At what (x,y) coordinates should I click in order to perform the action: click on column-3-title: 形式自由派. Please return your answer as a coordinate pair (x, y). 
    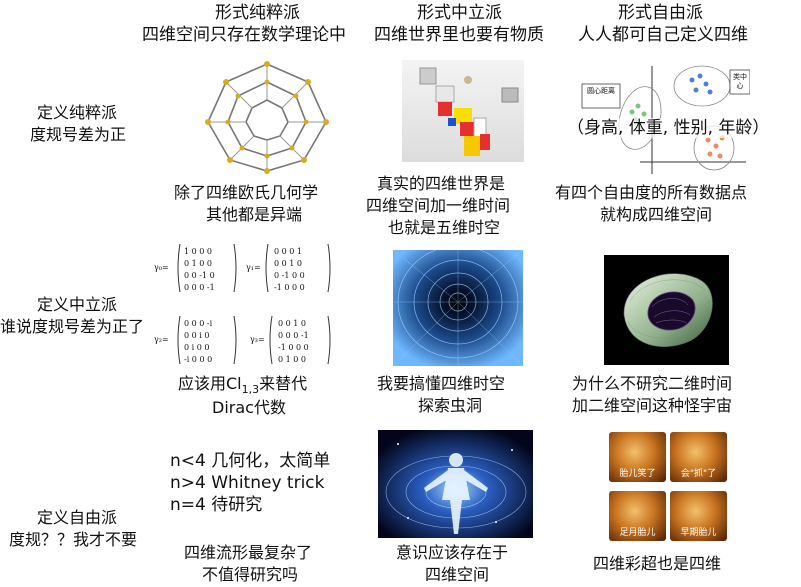
    Looking at the image, I should click on (660, 13).